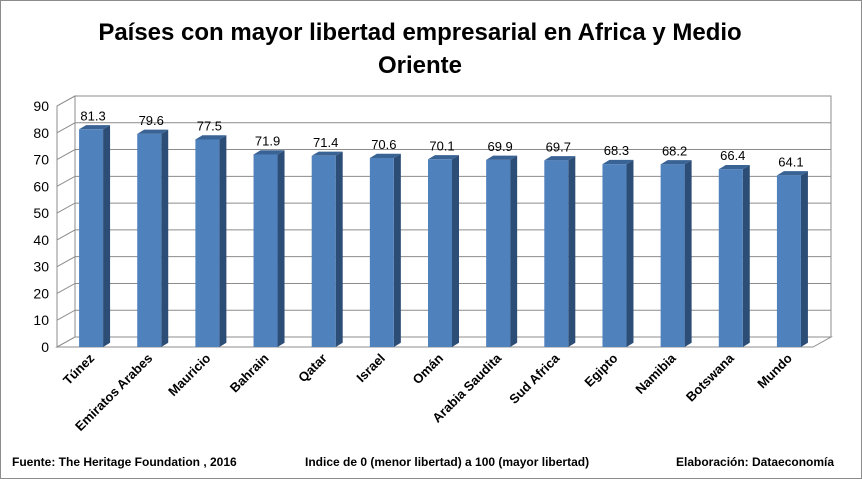 This screenshot has height=479, width=862. What do you see at coordinates (41, 320) in the screenshot?
I see `y-tick-label: 10` at bounding box center [41, 320].